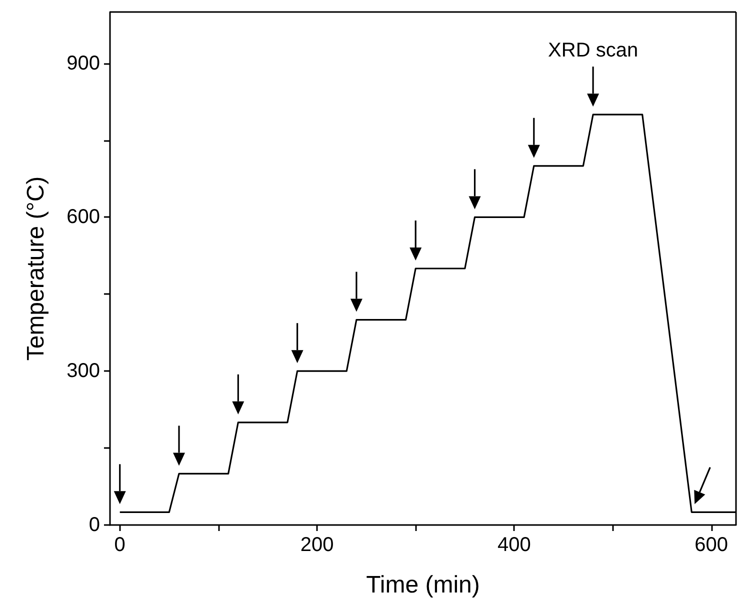 The width and height of the screenshot is (739, 608). I want to click on y-tick-label: 0, so click(94, 525).